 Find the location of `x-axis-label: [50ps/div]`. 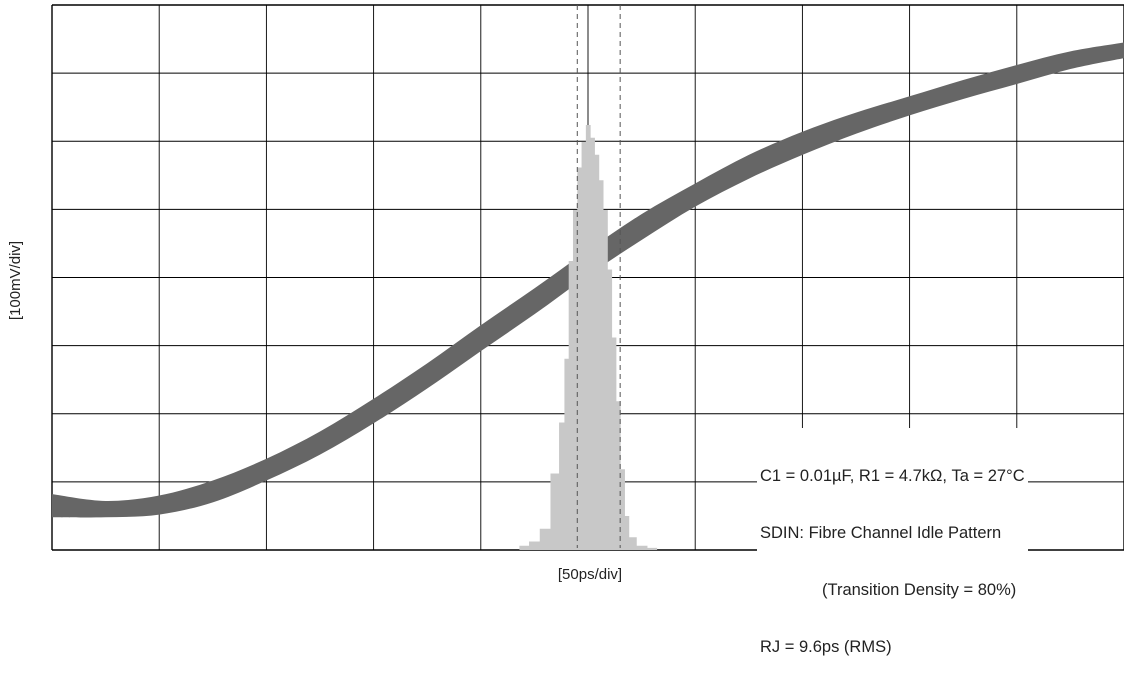

x-axis-label: [50ps/div] is located at coordinates (590, 574).